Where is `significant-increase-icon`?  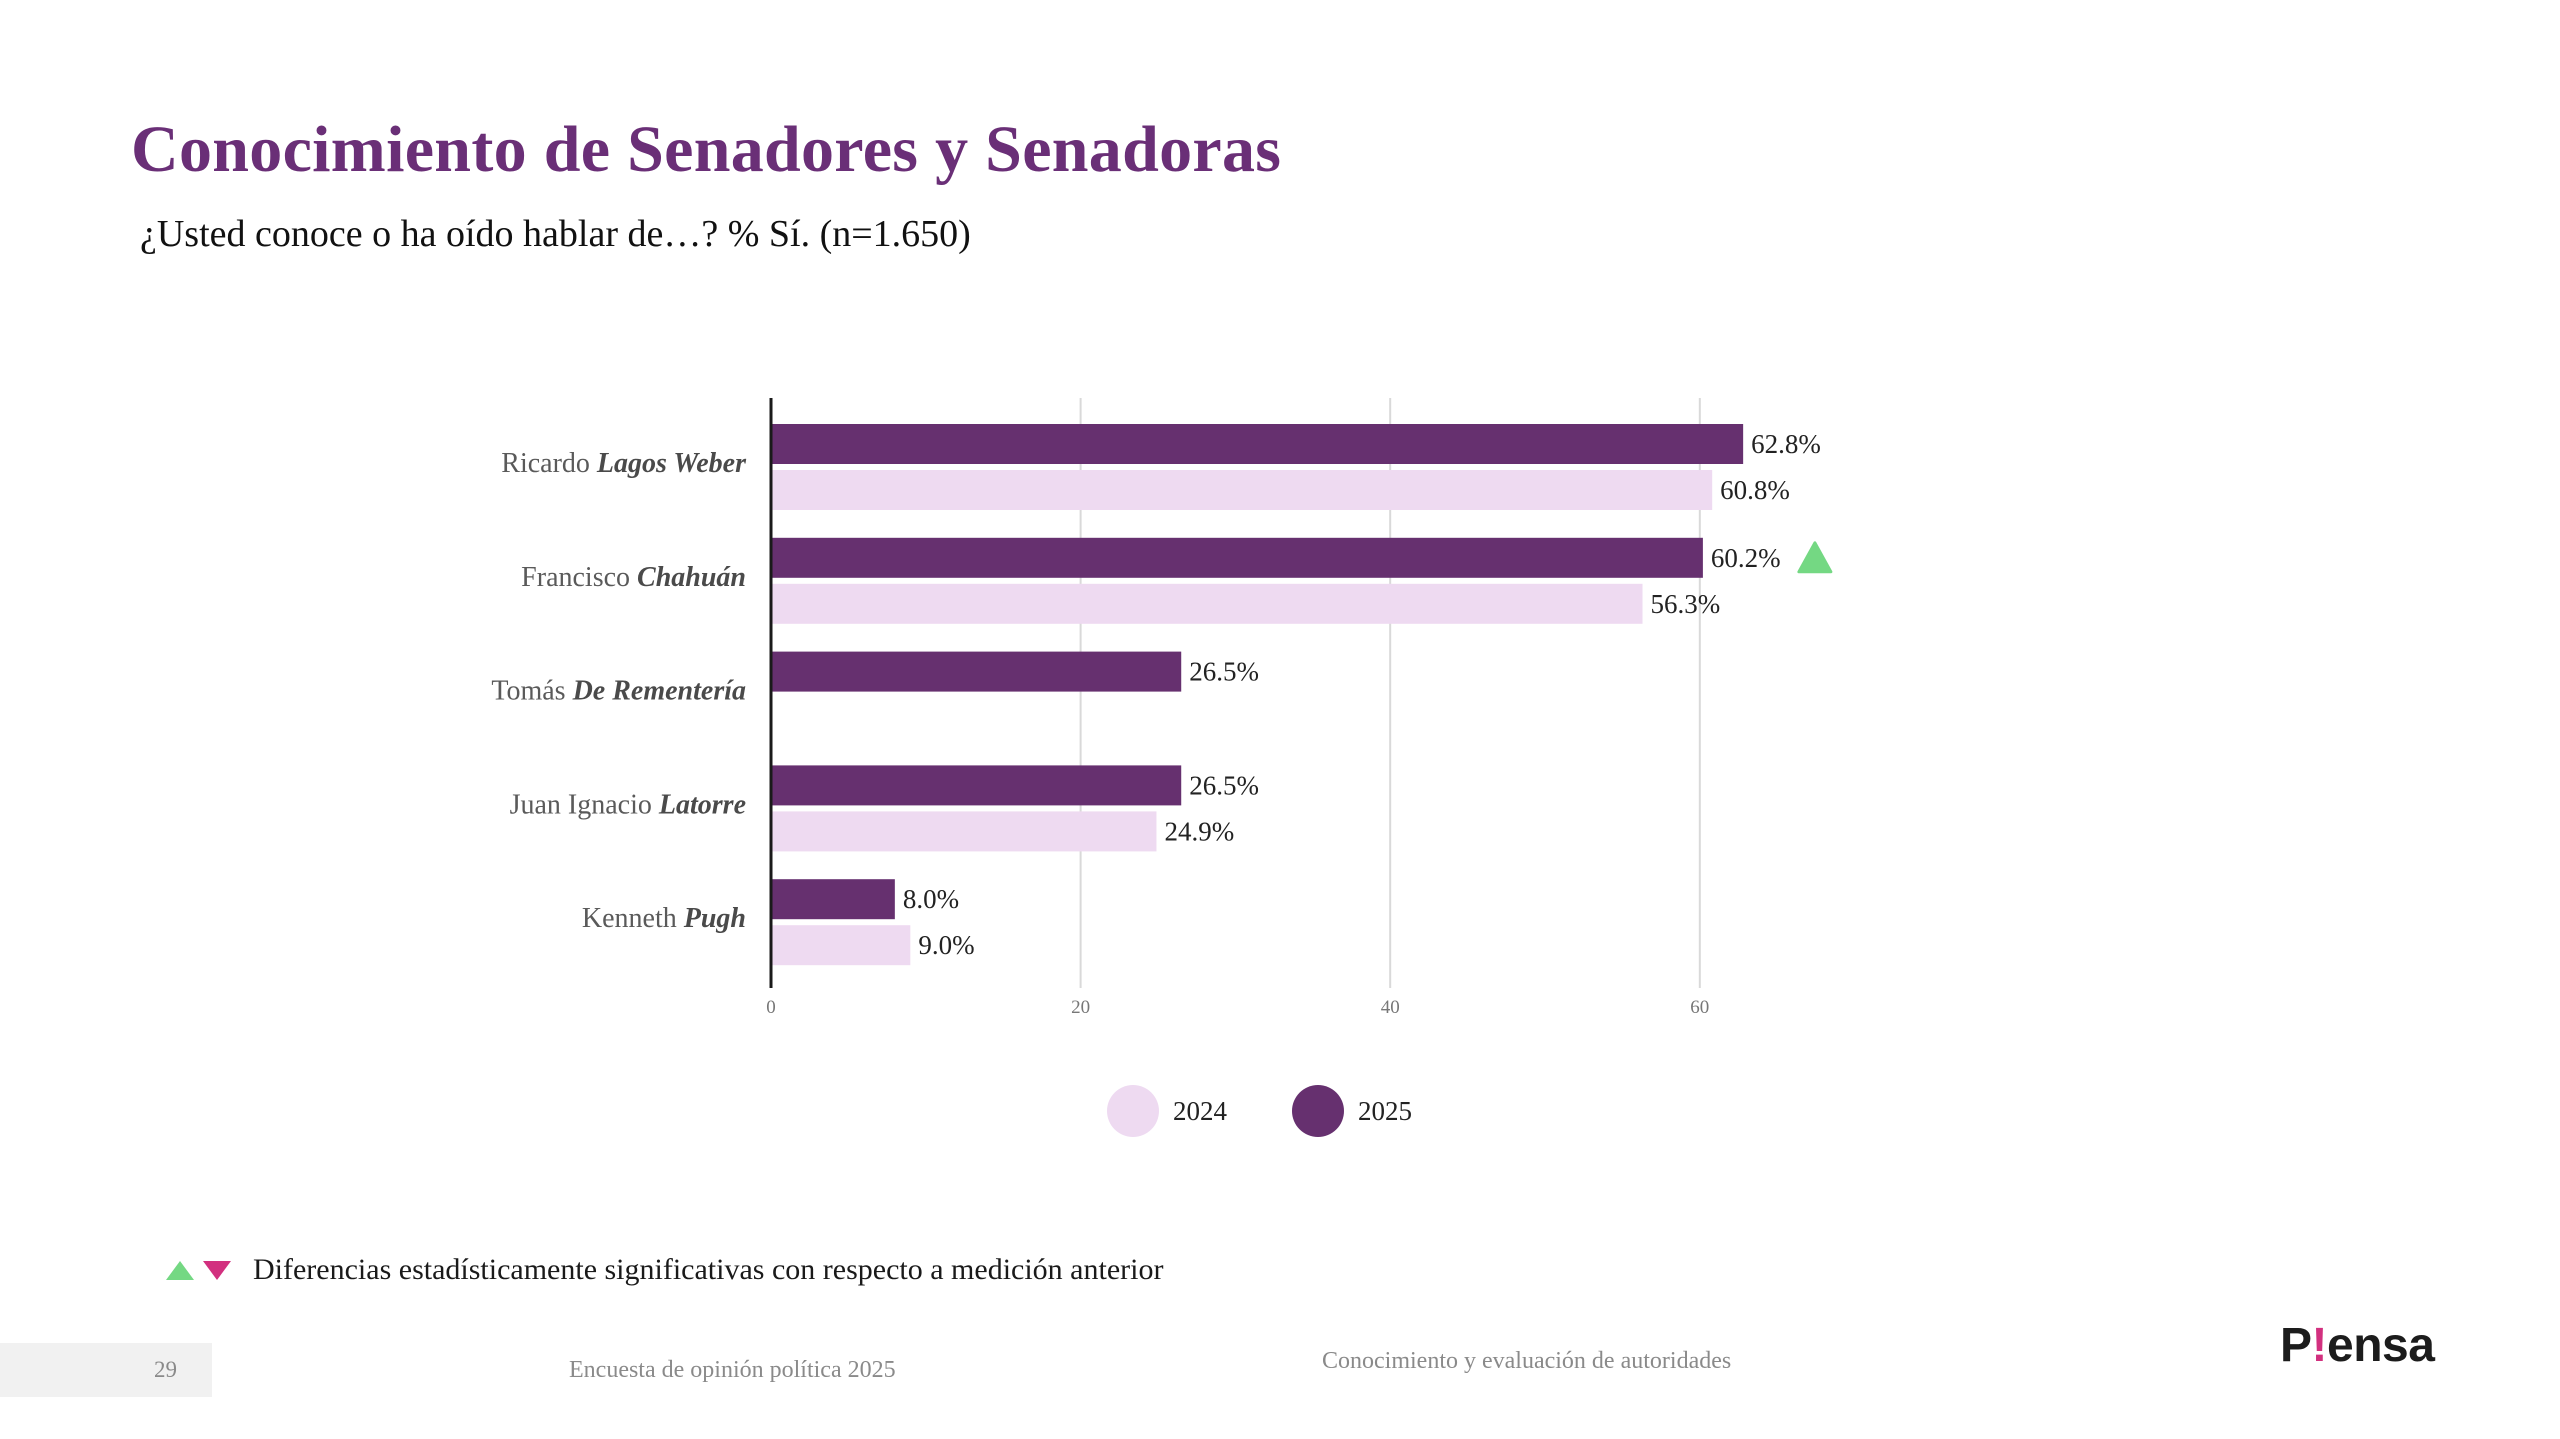 significant-increase-icon is located at coordinates (1815, 557).